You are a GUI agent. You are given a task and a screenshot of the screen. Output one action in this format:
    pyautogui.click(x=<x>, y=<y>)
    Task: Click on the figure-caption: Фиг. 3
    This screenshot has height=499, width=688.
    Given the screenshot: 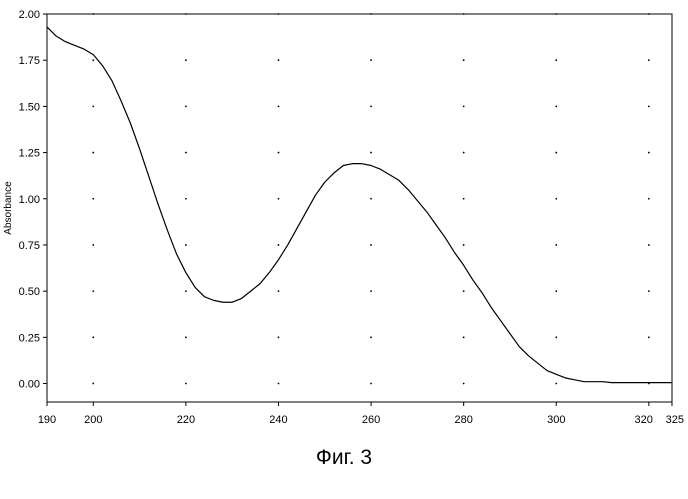 What is the action you would take?
    pyautogui.click(x=344, y=458)
    